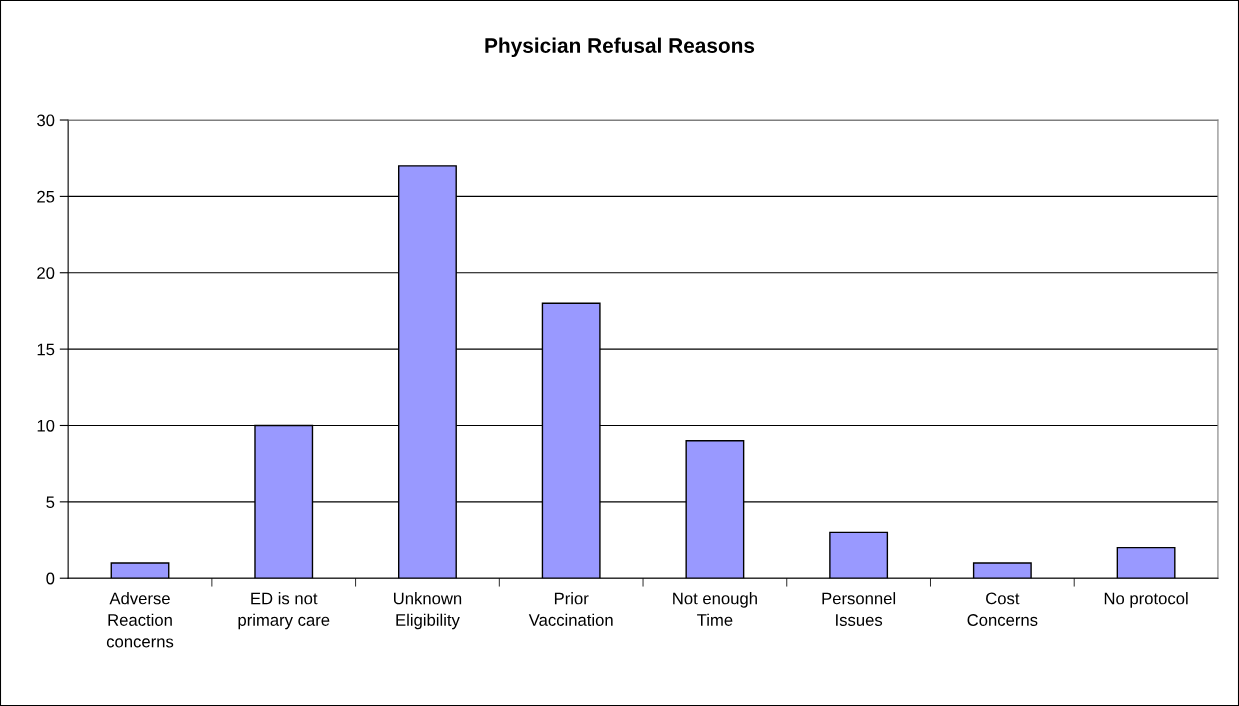  I want to click on x-tick-label: Unknown Eligibility, so click(428, 611).